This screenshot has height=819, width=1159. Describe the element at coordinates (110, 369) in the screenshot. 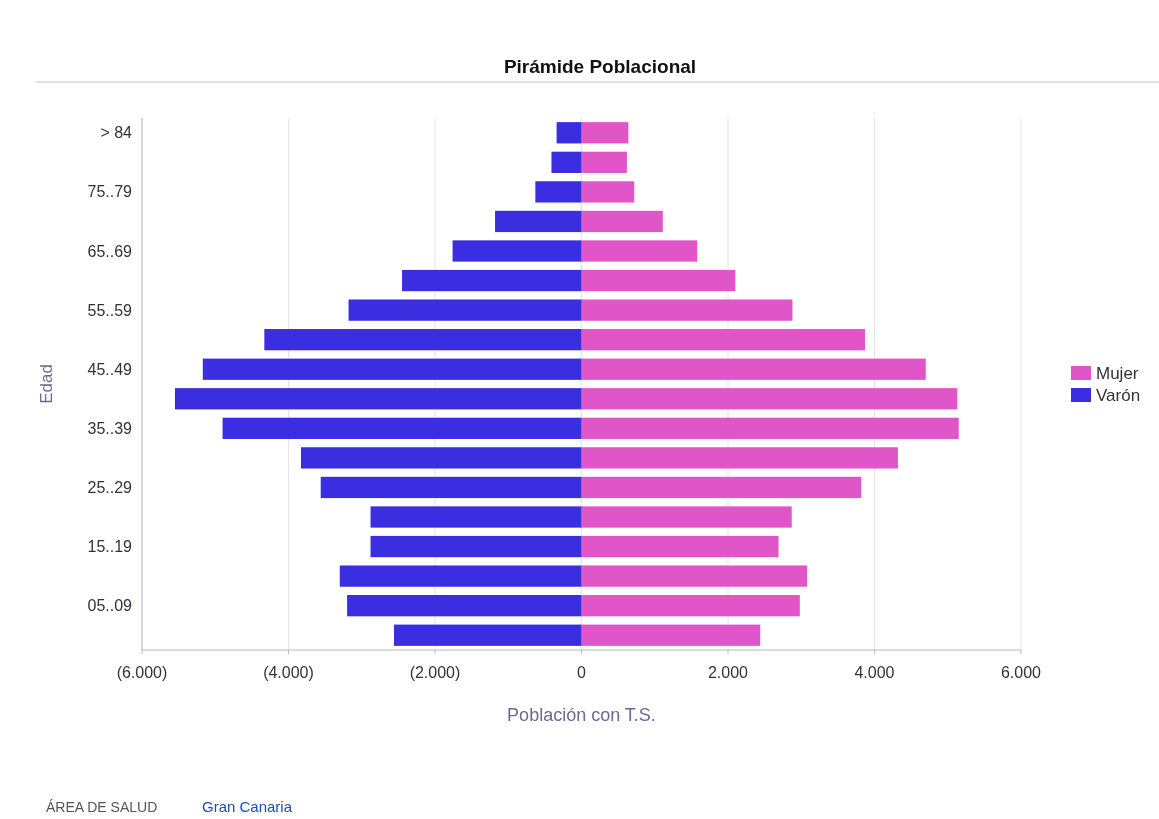

I see `y-tick-label: 45..49` at that location.